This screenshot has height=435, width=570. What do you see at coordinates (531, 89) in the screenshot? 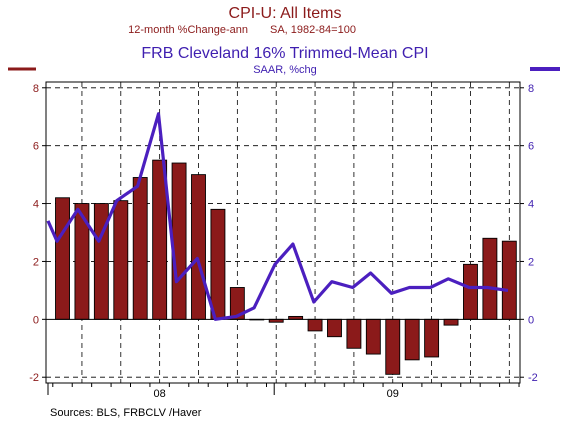
I see `right-y-tick-label: 8` at bounding box center [531, 89].